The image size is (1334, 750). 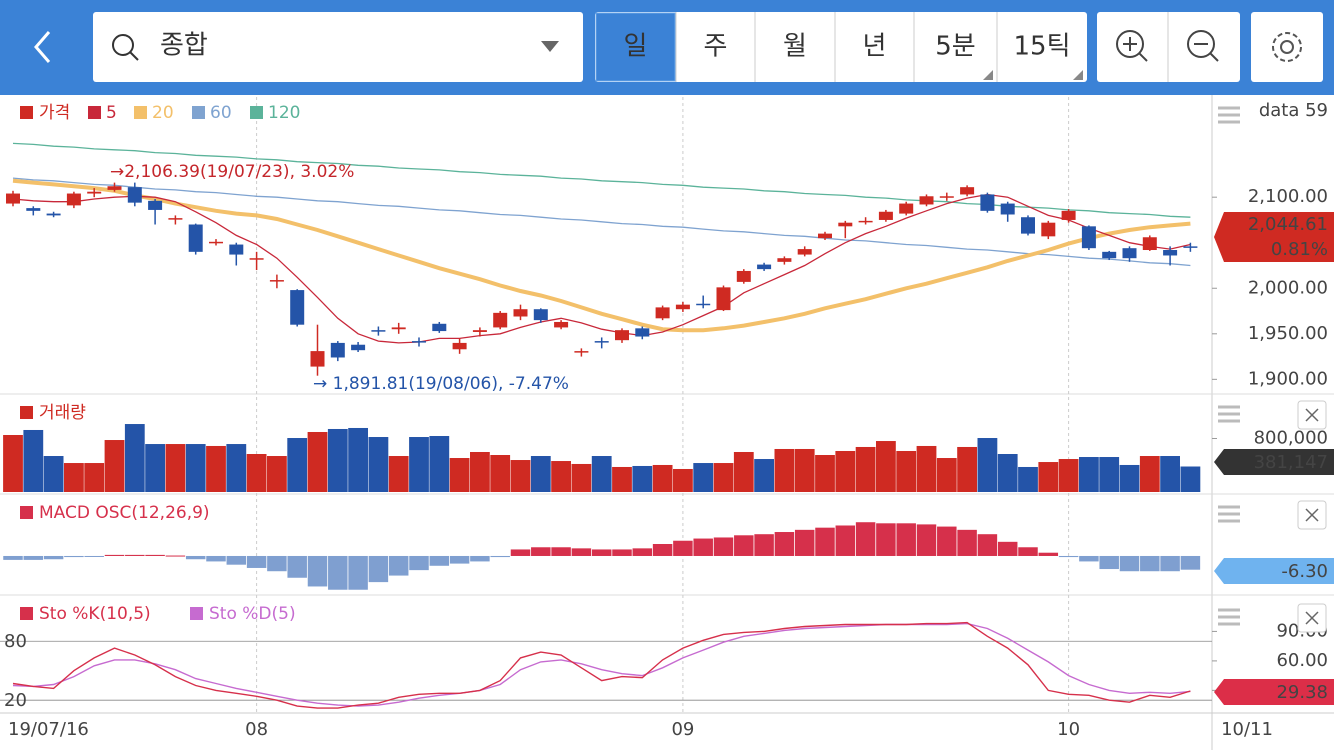 I want to click on search-icon-handle, so click(x=134, y=56).